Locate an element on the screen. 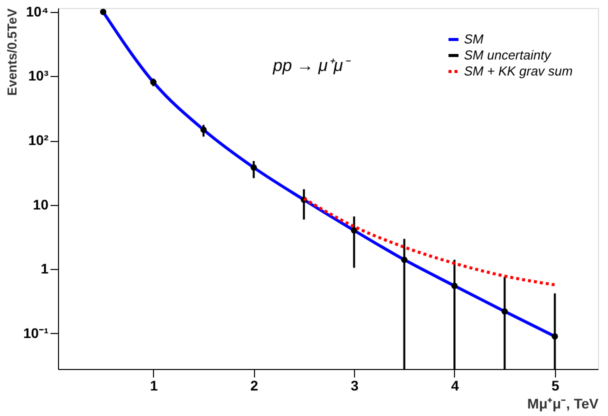  x-tick-label: 5 is located at coordinates (555, 386).